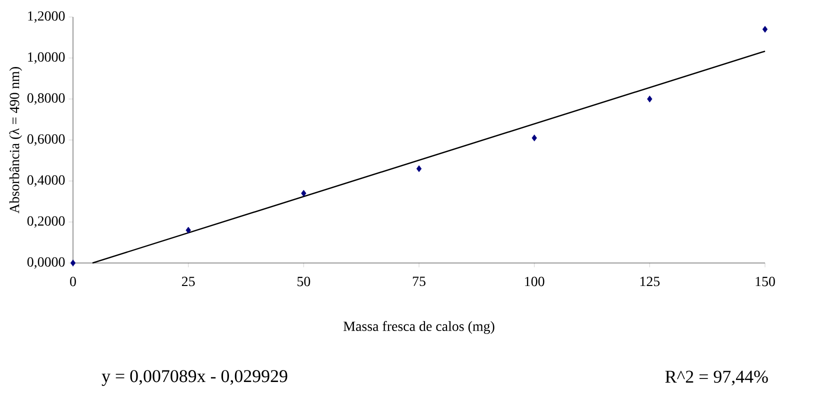 The width and height of the screenshot is (820, 409). What do you see at coordinates (46, 17) in the screenshot?
I see `y-tick-label: 1,2000` at bounding box center [46, 17].